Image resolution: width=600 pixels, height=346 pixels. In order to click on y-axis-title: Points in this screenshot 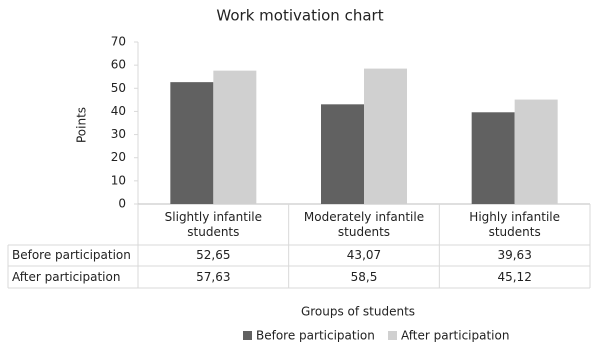, I will do `click(82, 125)`.